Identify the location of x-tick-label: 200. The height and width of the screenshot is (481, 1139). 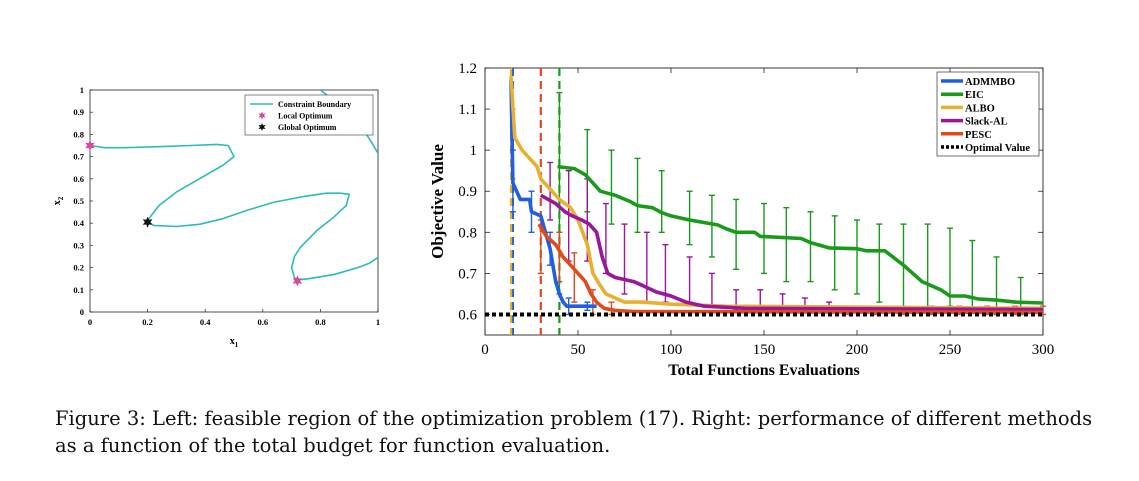
(857, 350).